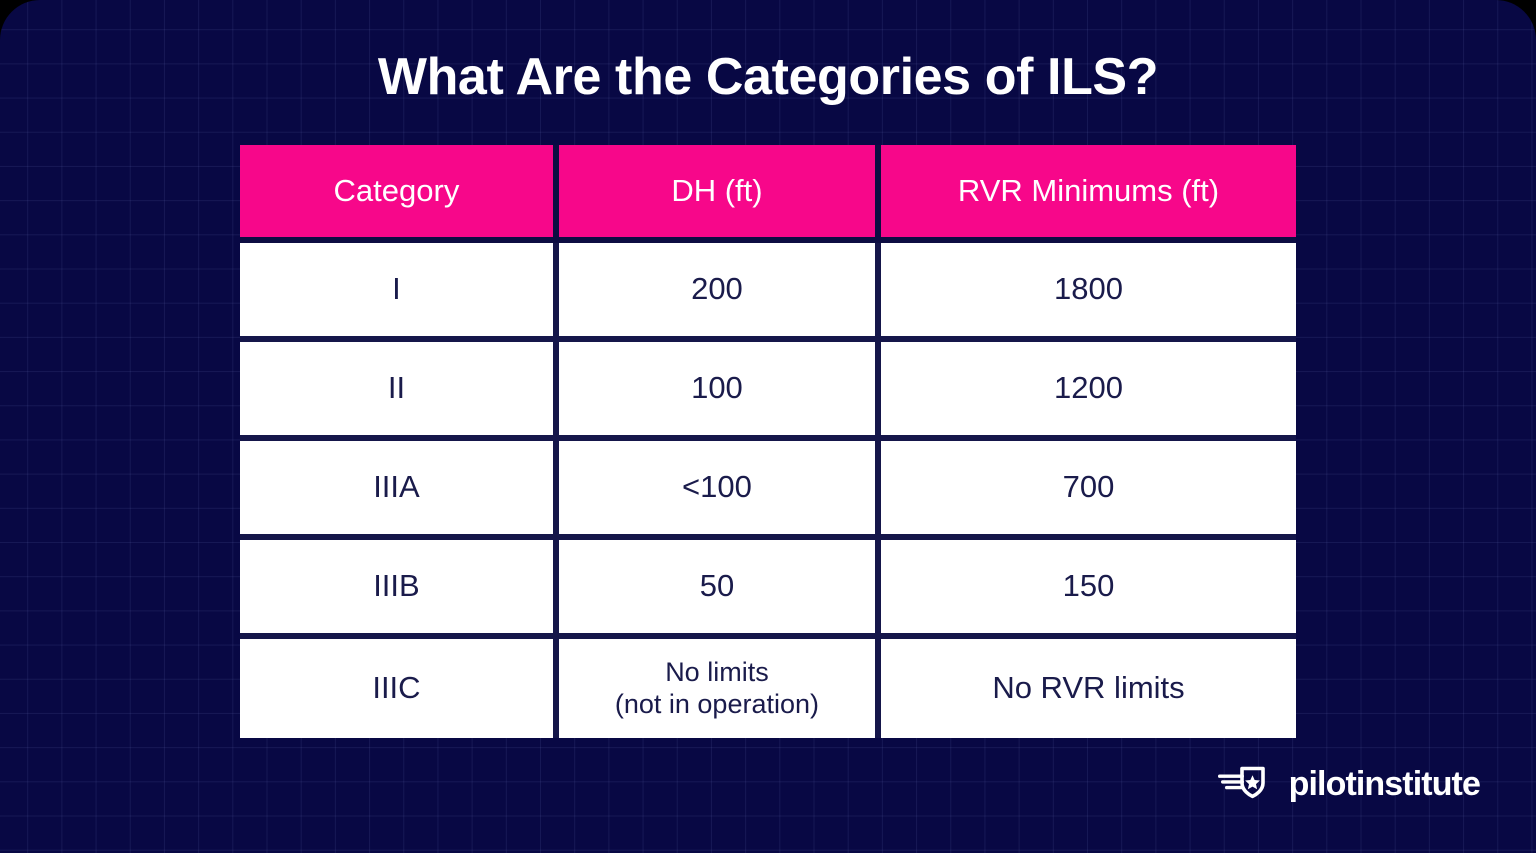  I want to click on cell-dh: 100, so click(719, 391).